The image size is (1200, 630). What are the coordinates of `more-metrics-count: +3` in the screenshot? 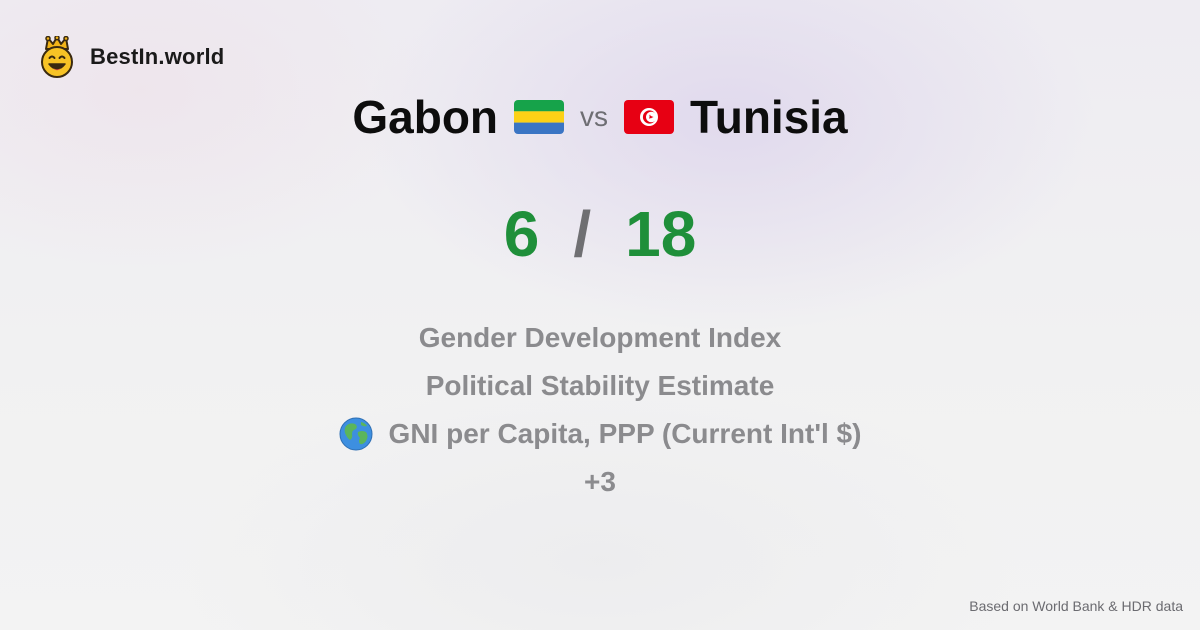 It's located at (600, 482).